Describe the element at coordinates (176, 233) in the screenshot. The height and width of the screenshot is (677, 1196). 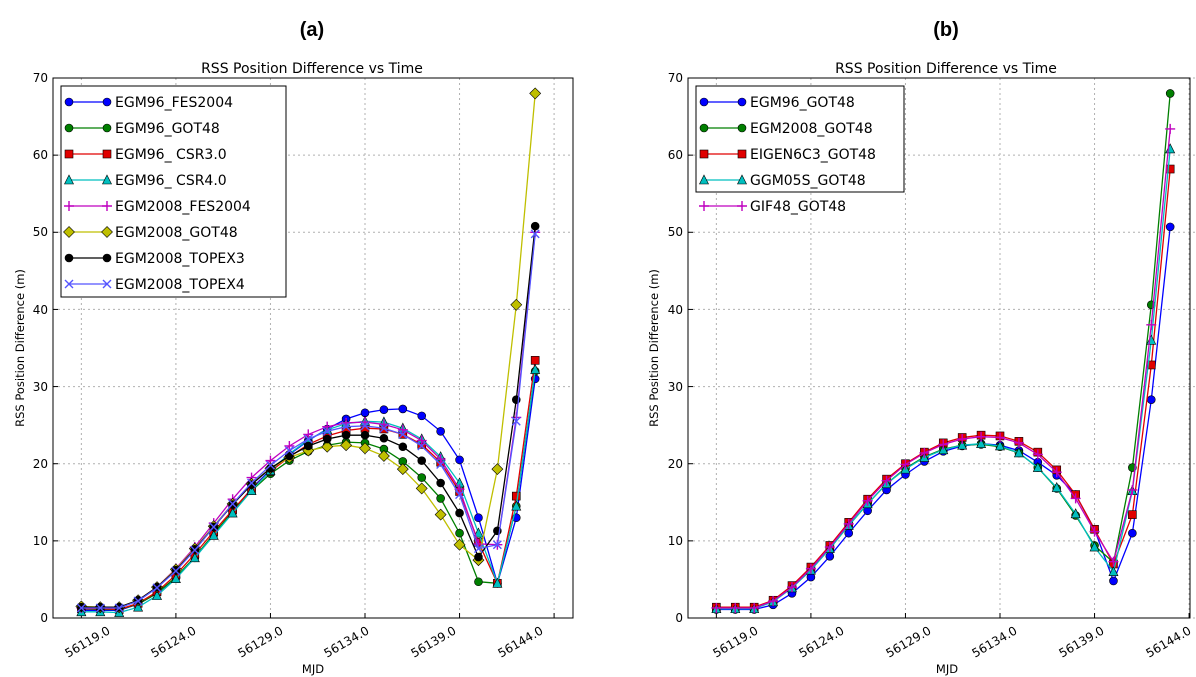
I see `panel-a-legend-label: EGM2008_GOT48` at that location.